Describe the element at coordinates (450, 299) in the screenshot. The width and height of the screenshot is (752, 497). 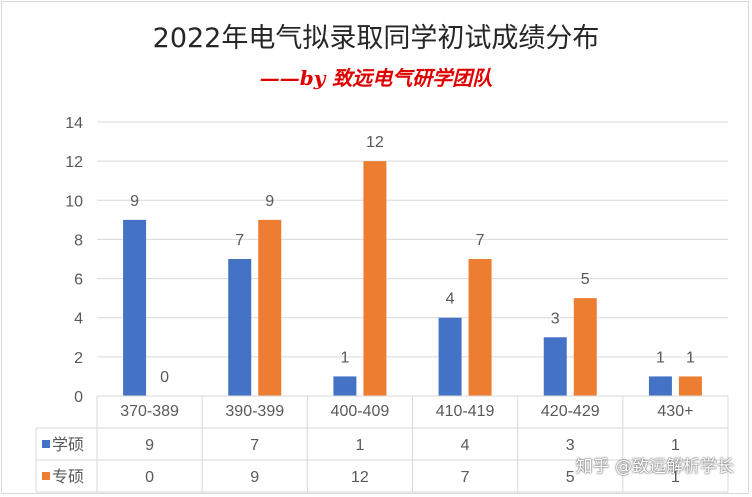
I see `data-label: 4` at that location.